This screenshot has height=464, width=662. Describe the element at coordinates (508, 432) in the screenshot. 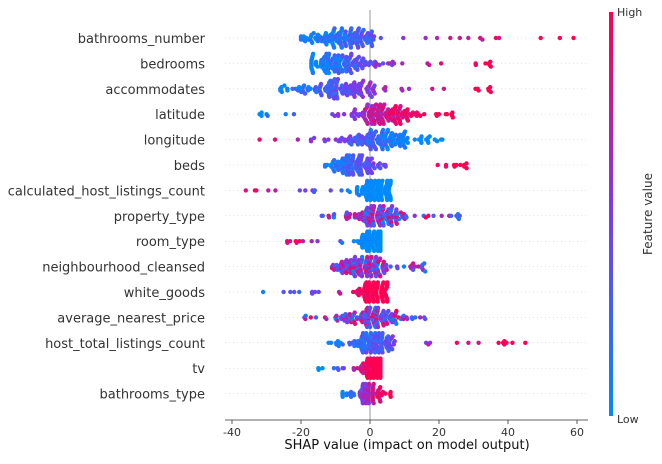

I see `x-tick-label: 40` at that location.